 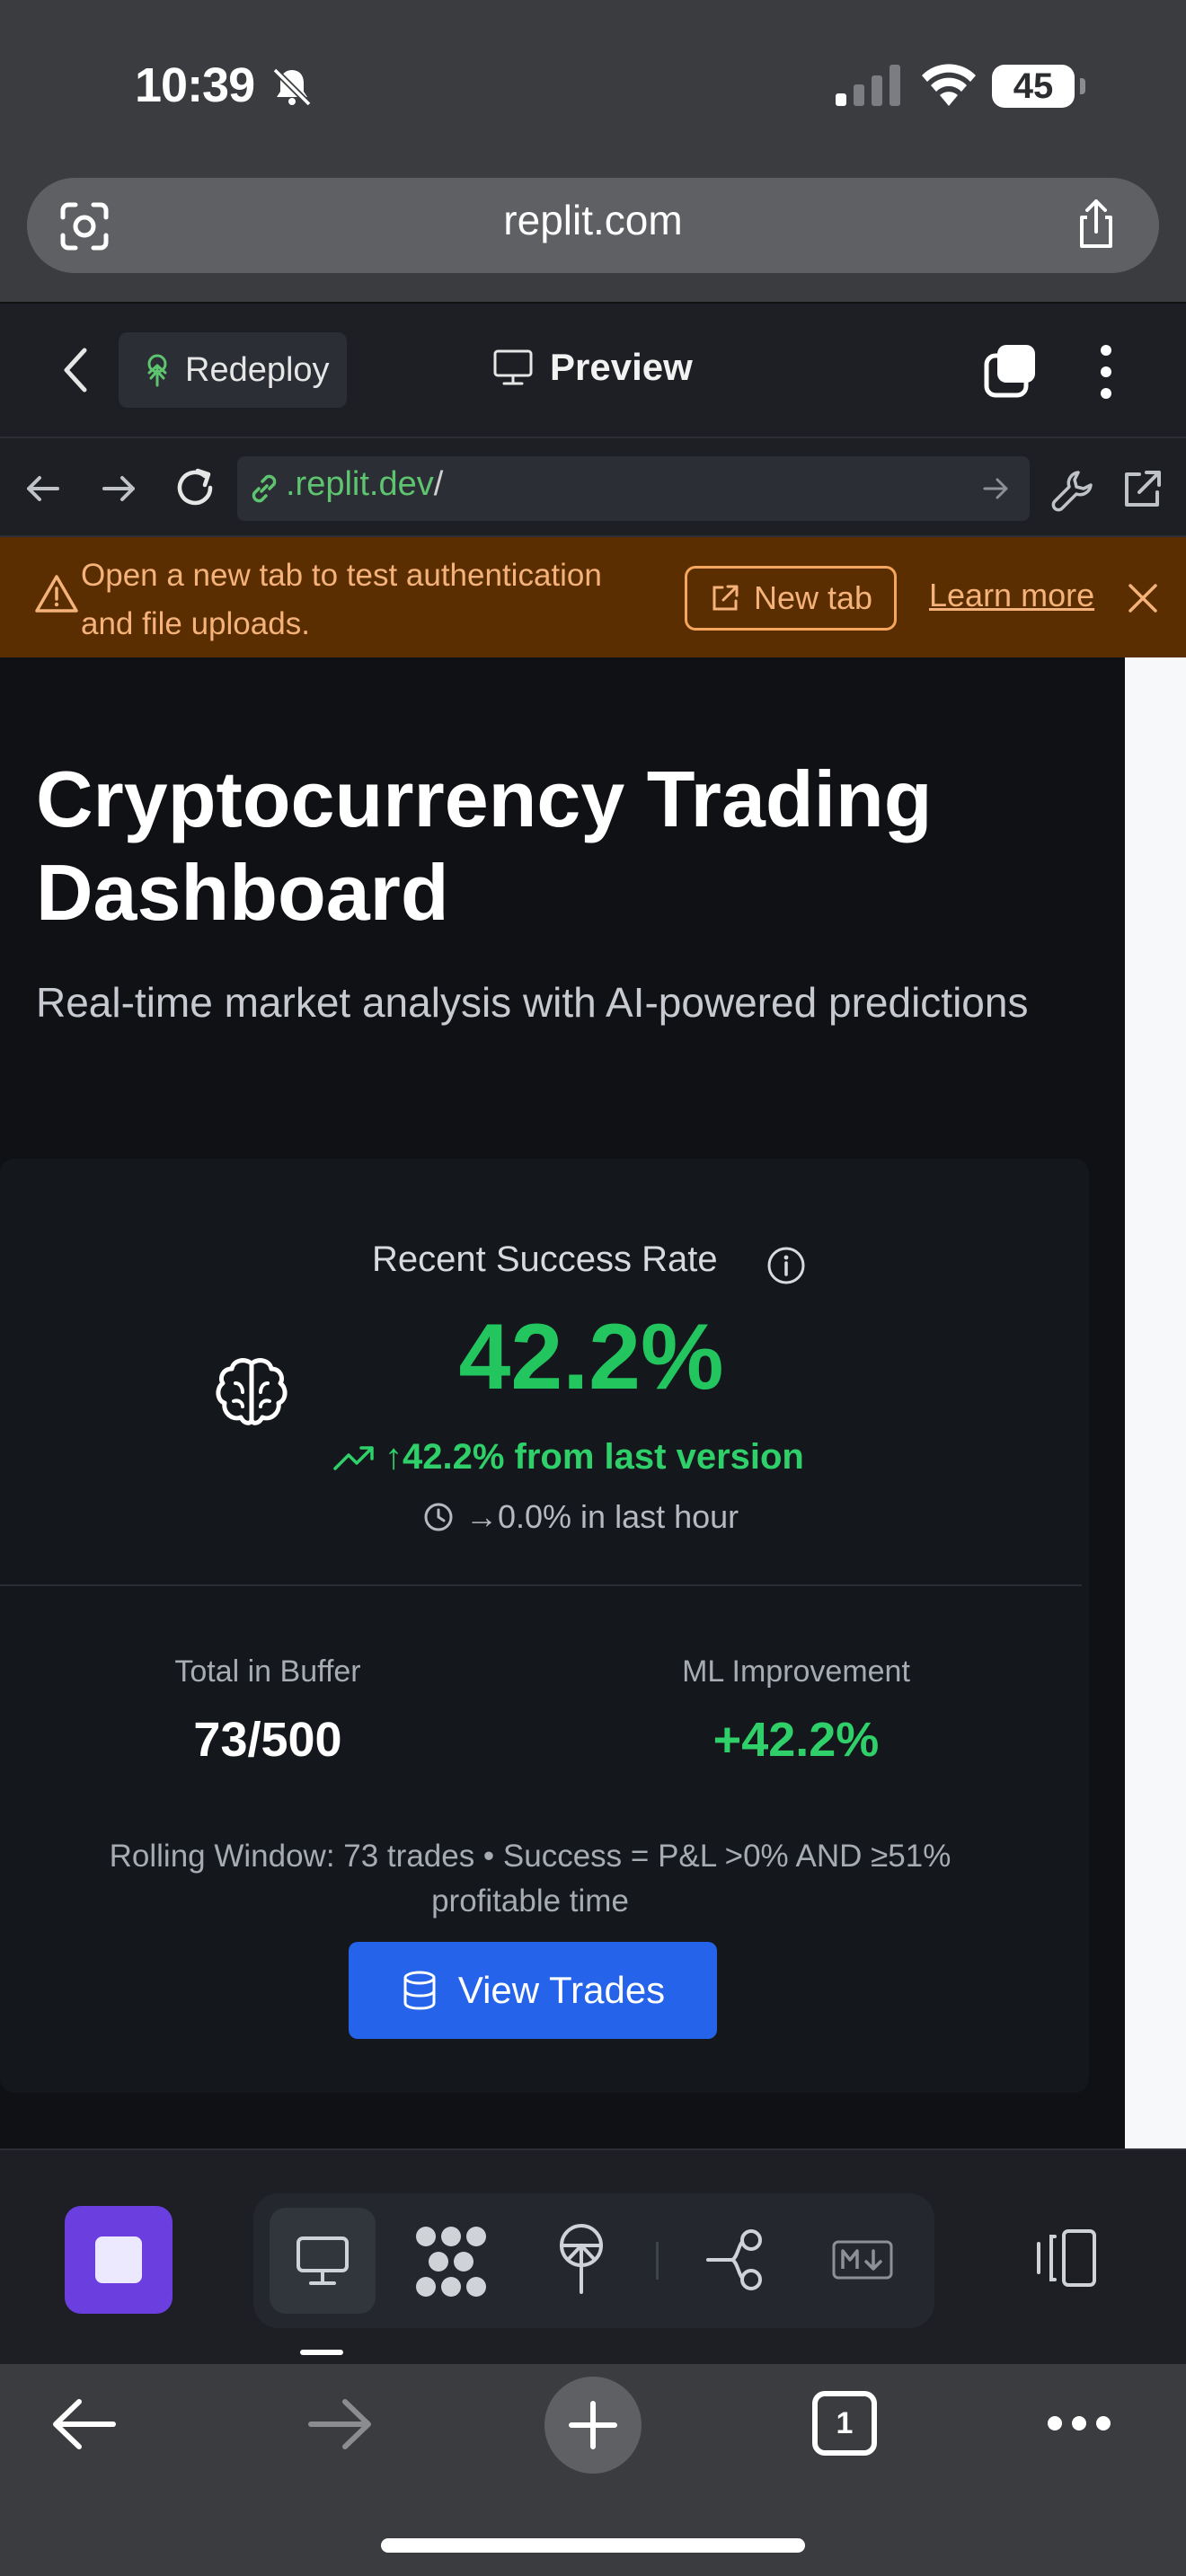 I want to click on success-rate-label: Recent Success Rate, so click(x=545, y=1259).